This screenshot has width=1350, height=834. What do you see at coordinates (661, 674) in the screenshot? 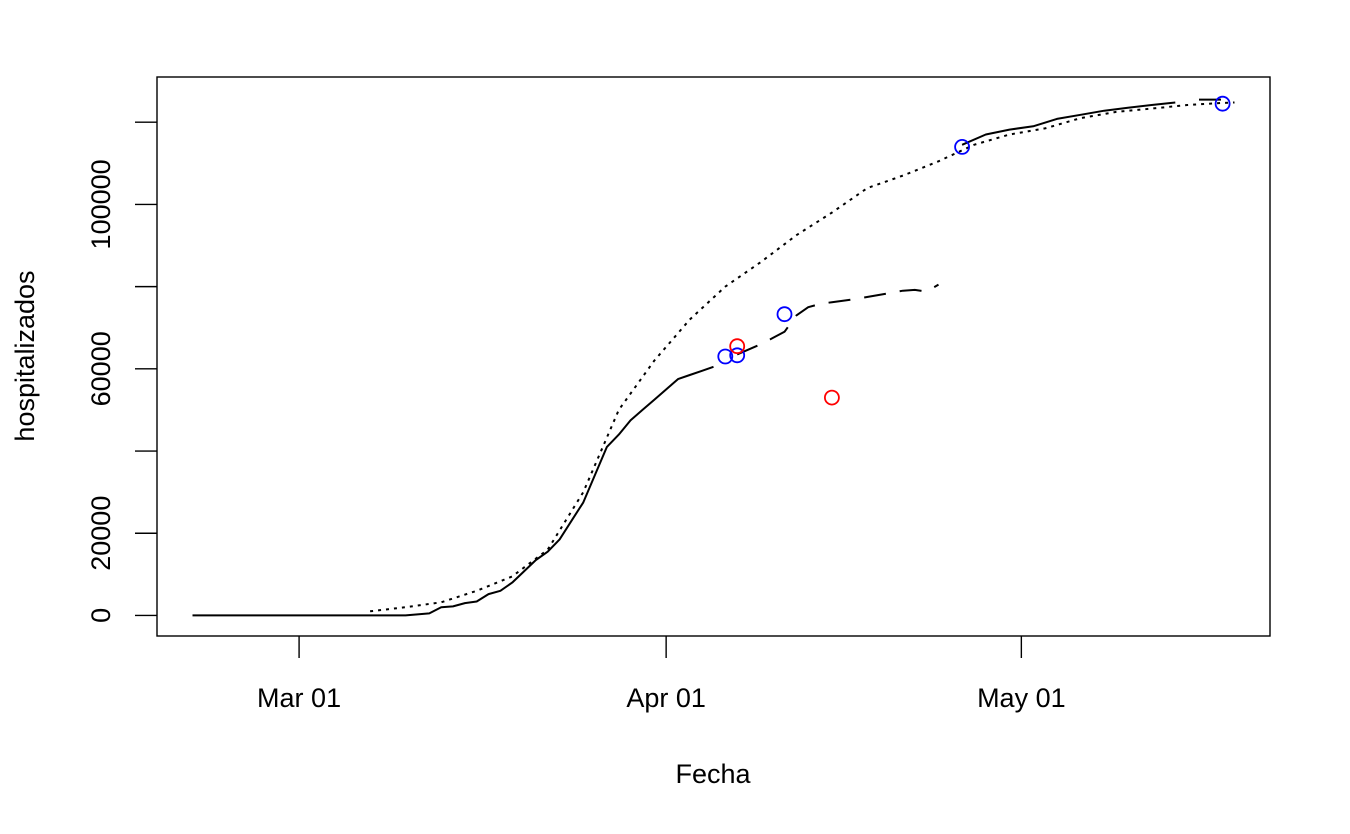
I see `x-axis: Mar 01 Apr 01 May 01` at bounding box center [661, 674].